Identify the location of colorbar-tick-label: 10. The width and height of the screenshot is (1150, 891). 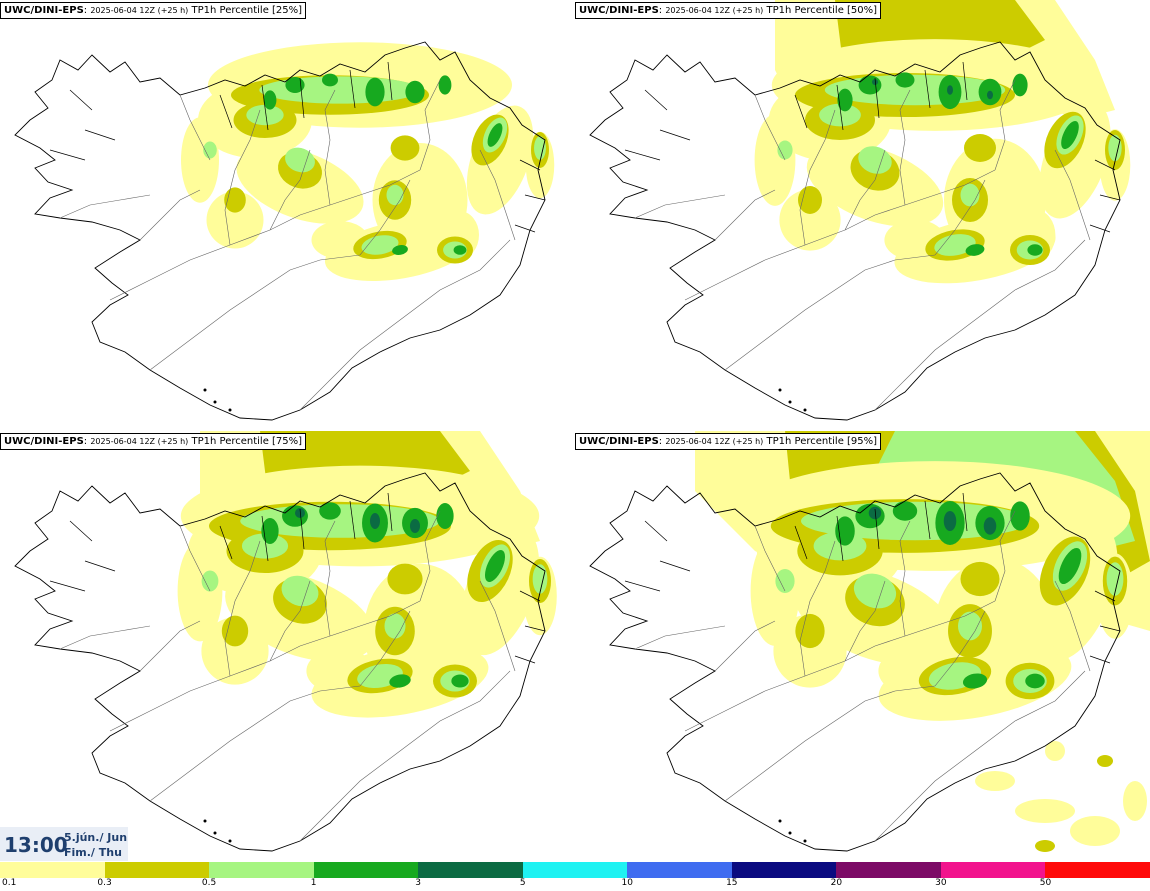
(627, 883).